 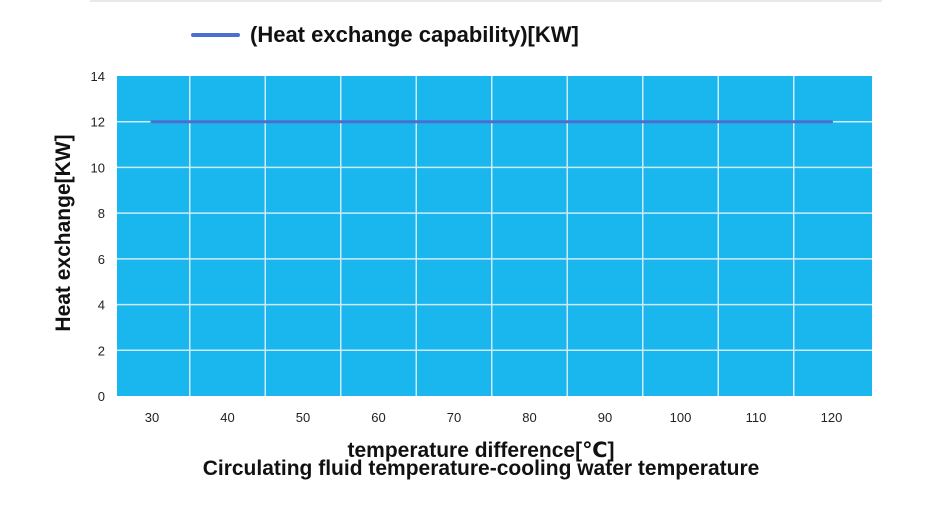 What do you see at coordinates (529, 417) in the screenshot?
I see `x-tick-label: 80` at bounding box center [529, 417].